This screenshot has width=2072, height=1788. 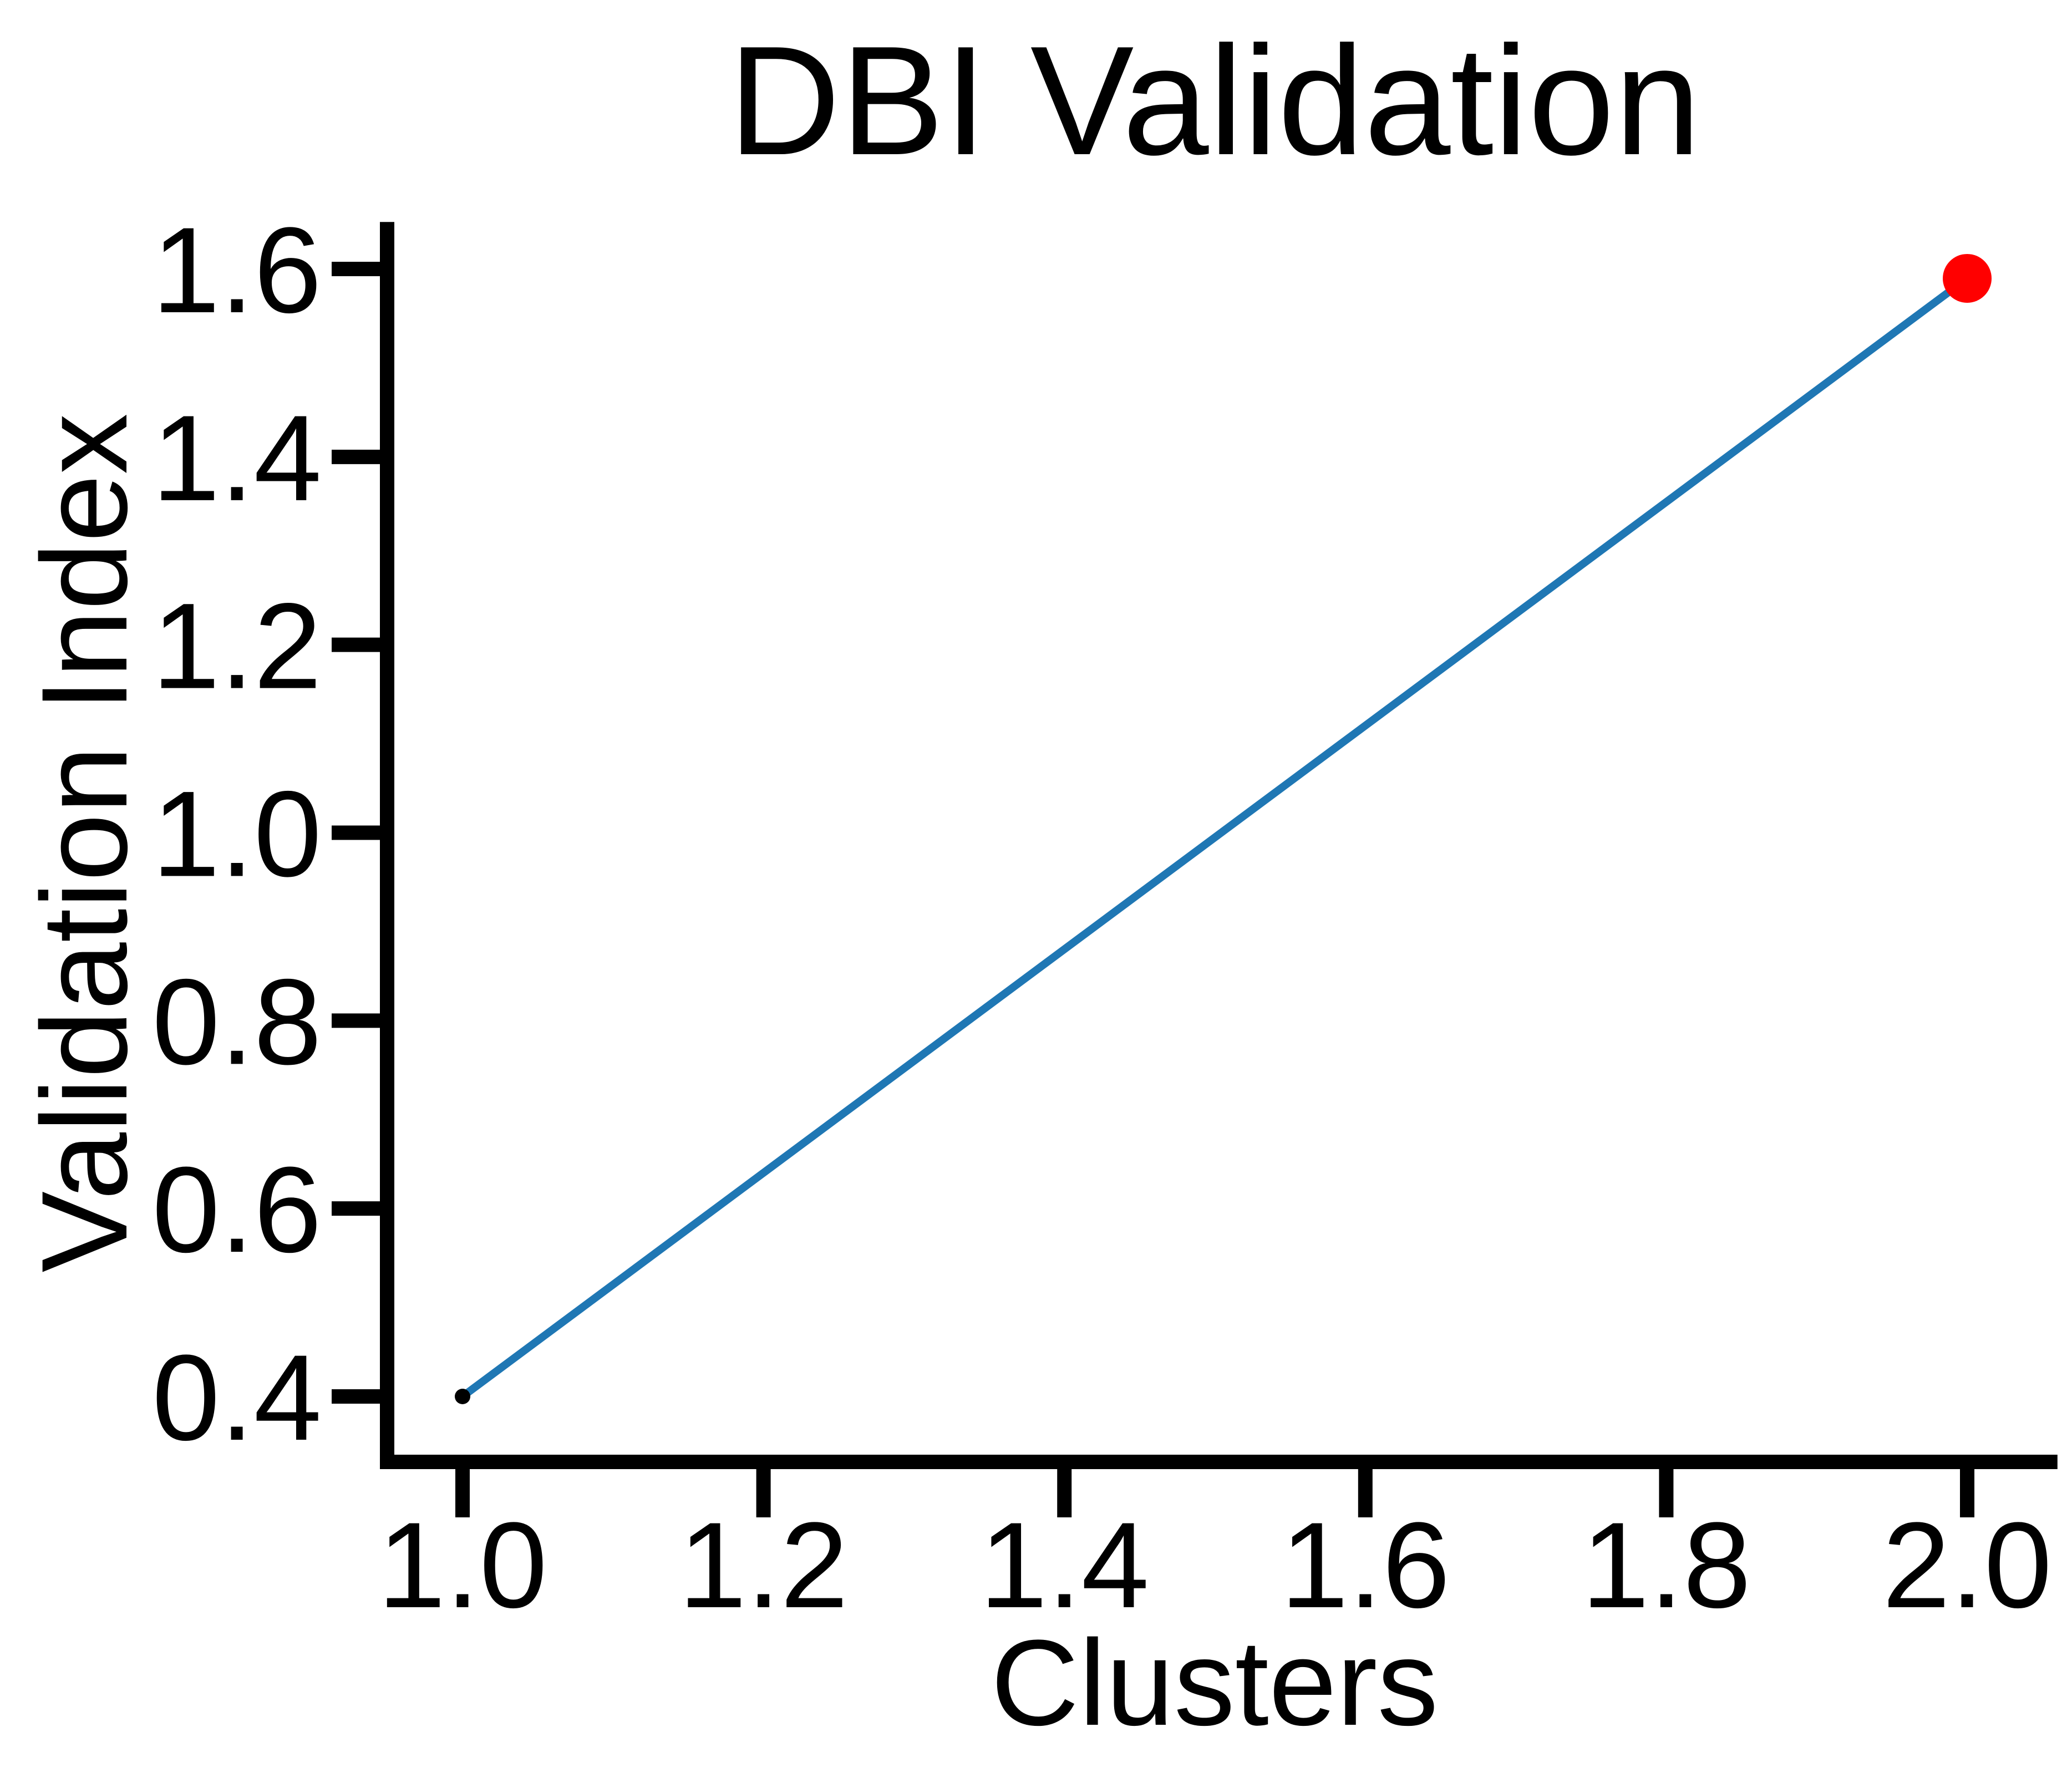 What do you see at coordinates (237, 1209) in the screenshot?
I see `y-tick-label: 0.6` at bounding box center [237, 1209].